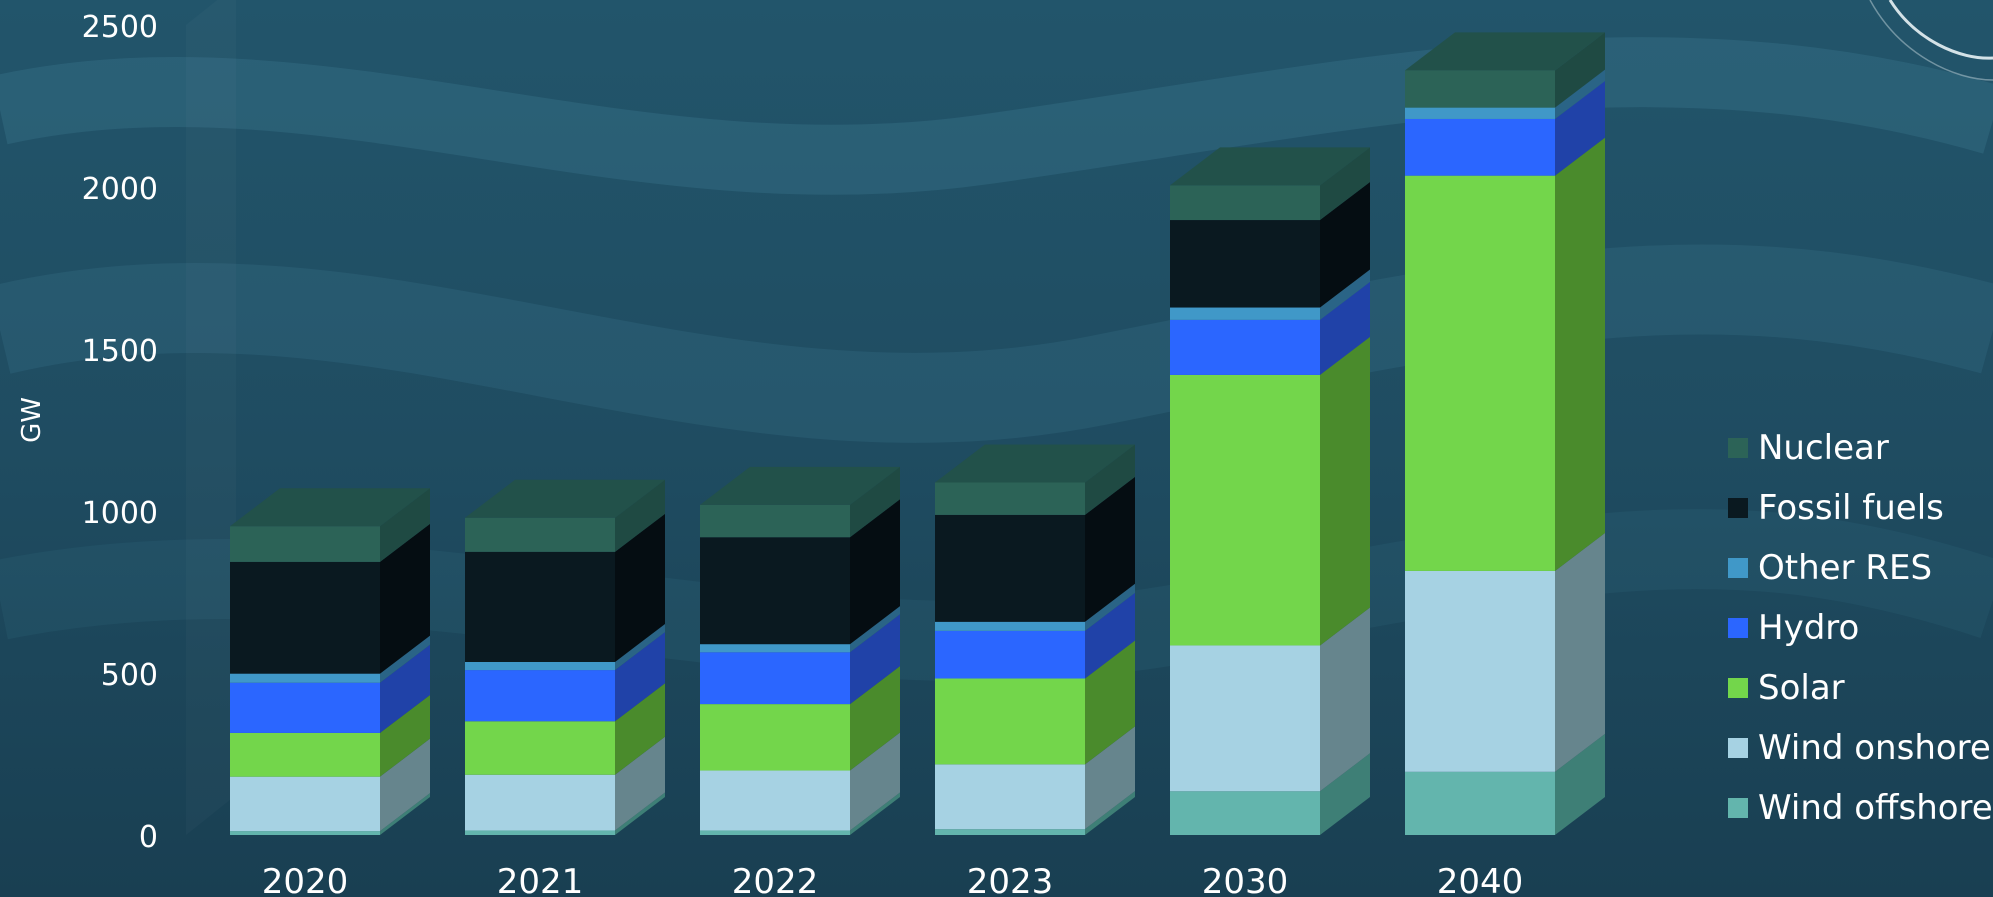 This screenshot has height=897, width=1993. What do you see at coordinates (1823, 448) in the screenshot?
I see `legend-label: Nuclear` at bounding box center [1823, 448].